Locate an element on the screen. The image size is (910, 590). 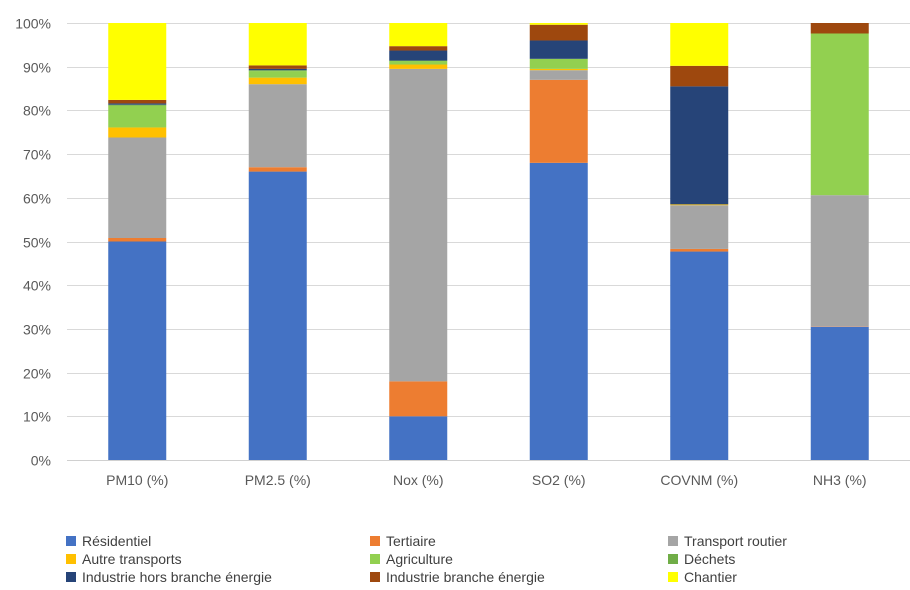
legend-item: Autre transports is located at coordinates (124, 559).